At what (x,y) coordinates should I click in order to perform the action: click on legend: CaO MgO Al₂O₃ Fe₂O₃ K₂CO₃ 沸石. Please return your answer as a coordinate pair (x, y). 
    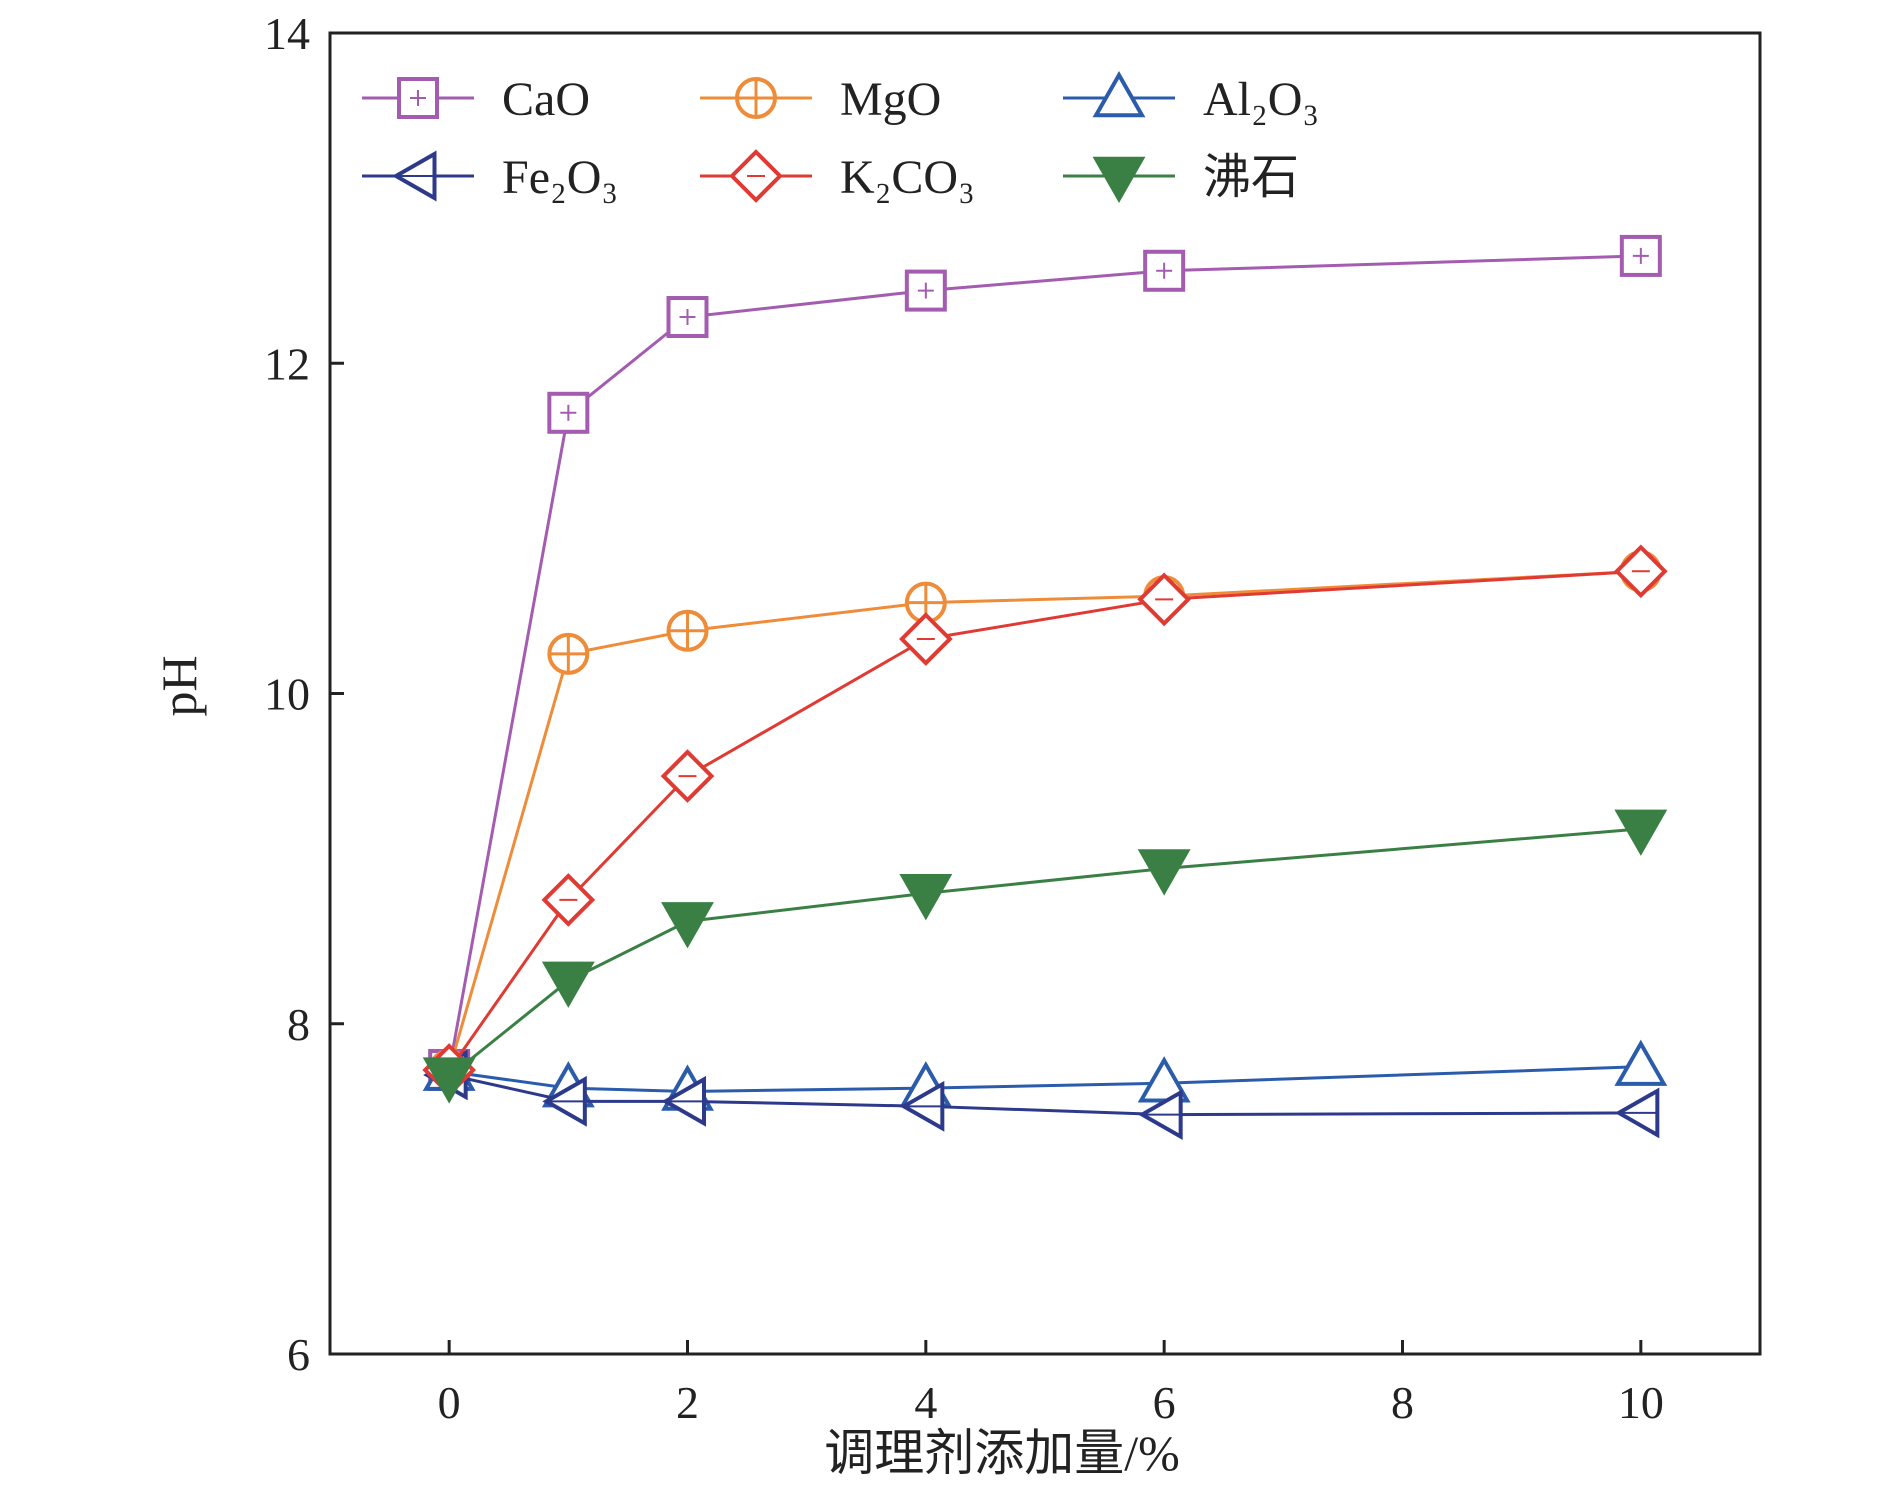
    Looking at the image, I should click on (840, 137).